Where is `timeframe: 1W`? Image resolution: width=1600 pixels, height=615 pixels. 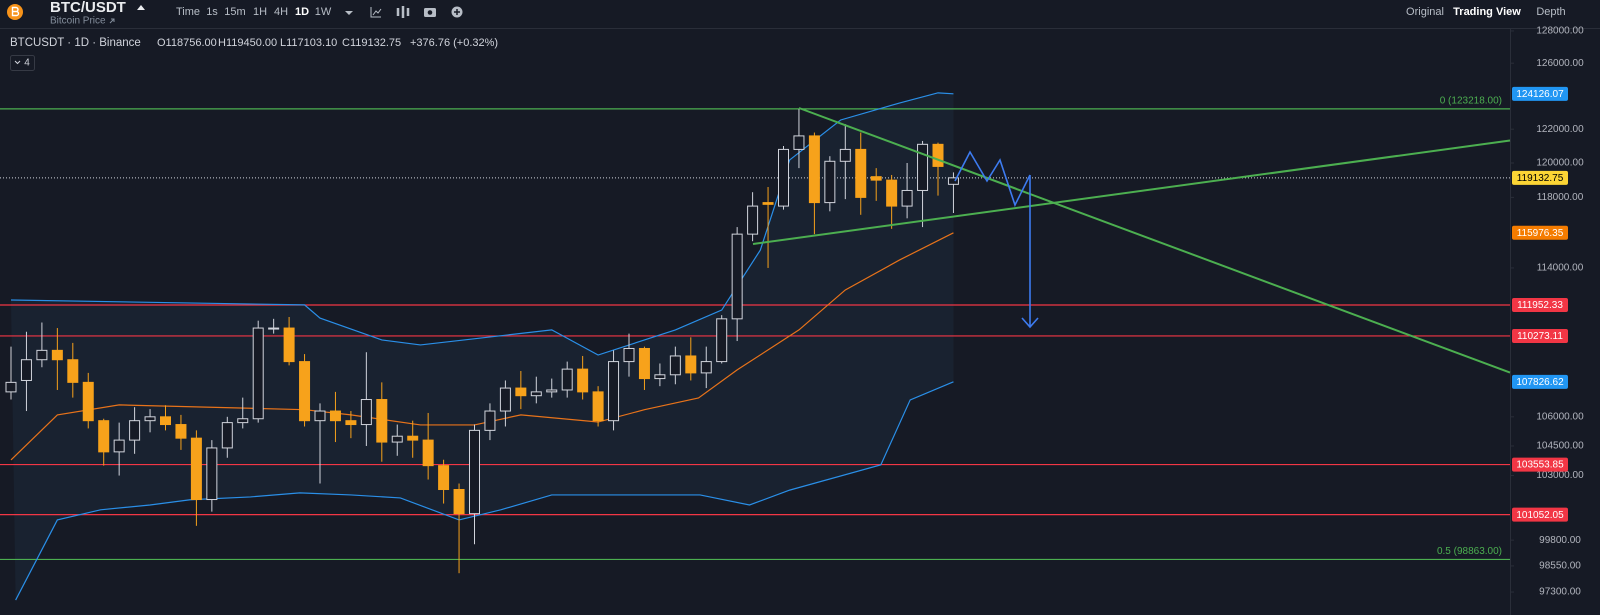
timeframe: 1W is located at coordinates (323, 12).